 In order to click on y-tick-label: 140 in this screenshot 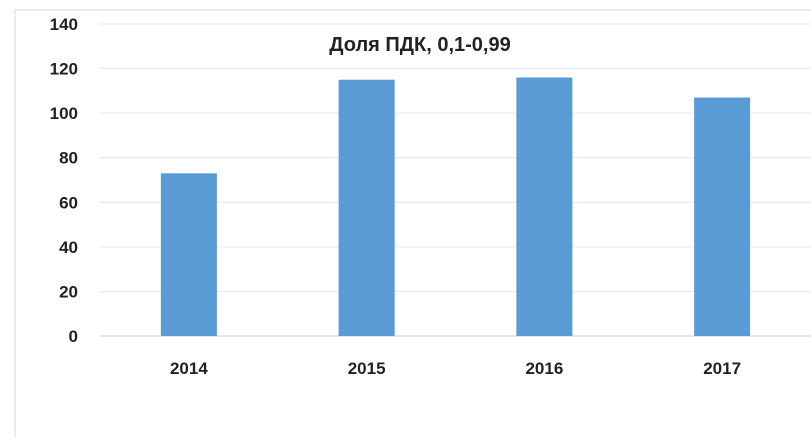, I will do `click(64, 24)`.